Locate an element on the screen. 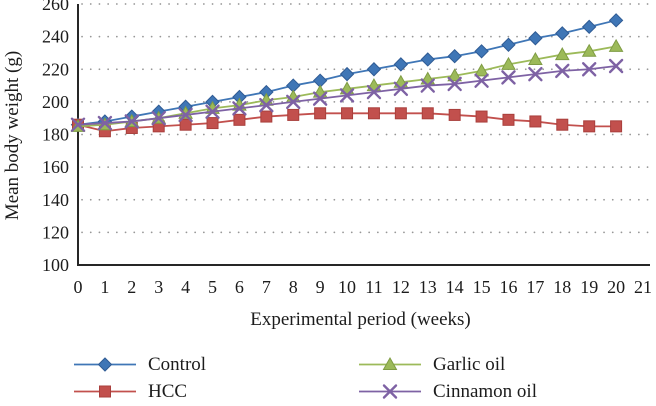  x-tick-label: 10 is located at coordinates (347, 287).